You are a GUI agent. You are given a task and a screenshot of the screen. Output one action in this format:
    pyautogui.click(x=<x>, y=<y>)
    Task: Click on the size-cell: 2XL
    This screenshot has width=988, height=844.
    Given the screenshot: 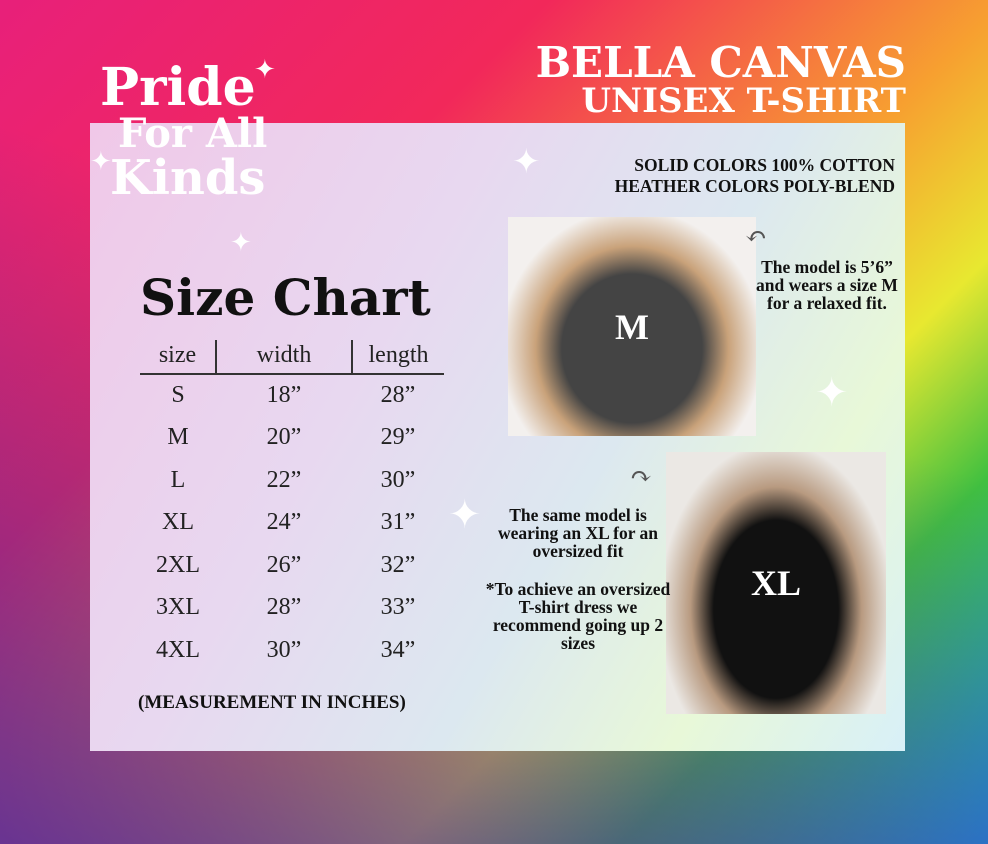 What is the action you would take?
    pyautogui.click(x=178, y=564)
    